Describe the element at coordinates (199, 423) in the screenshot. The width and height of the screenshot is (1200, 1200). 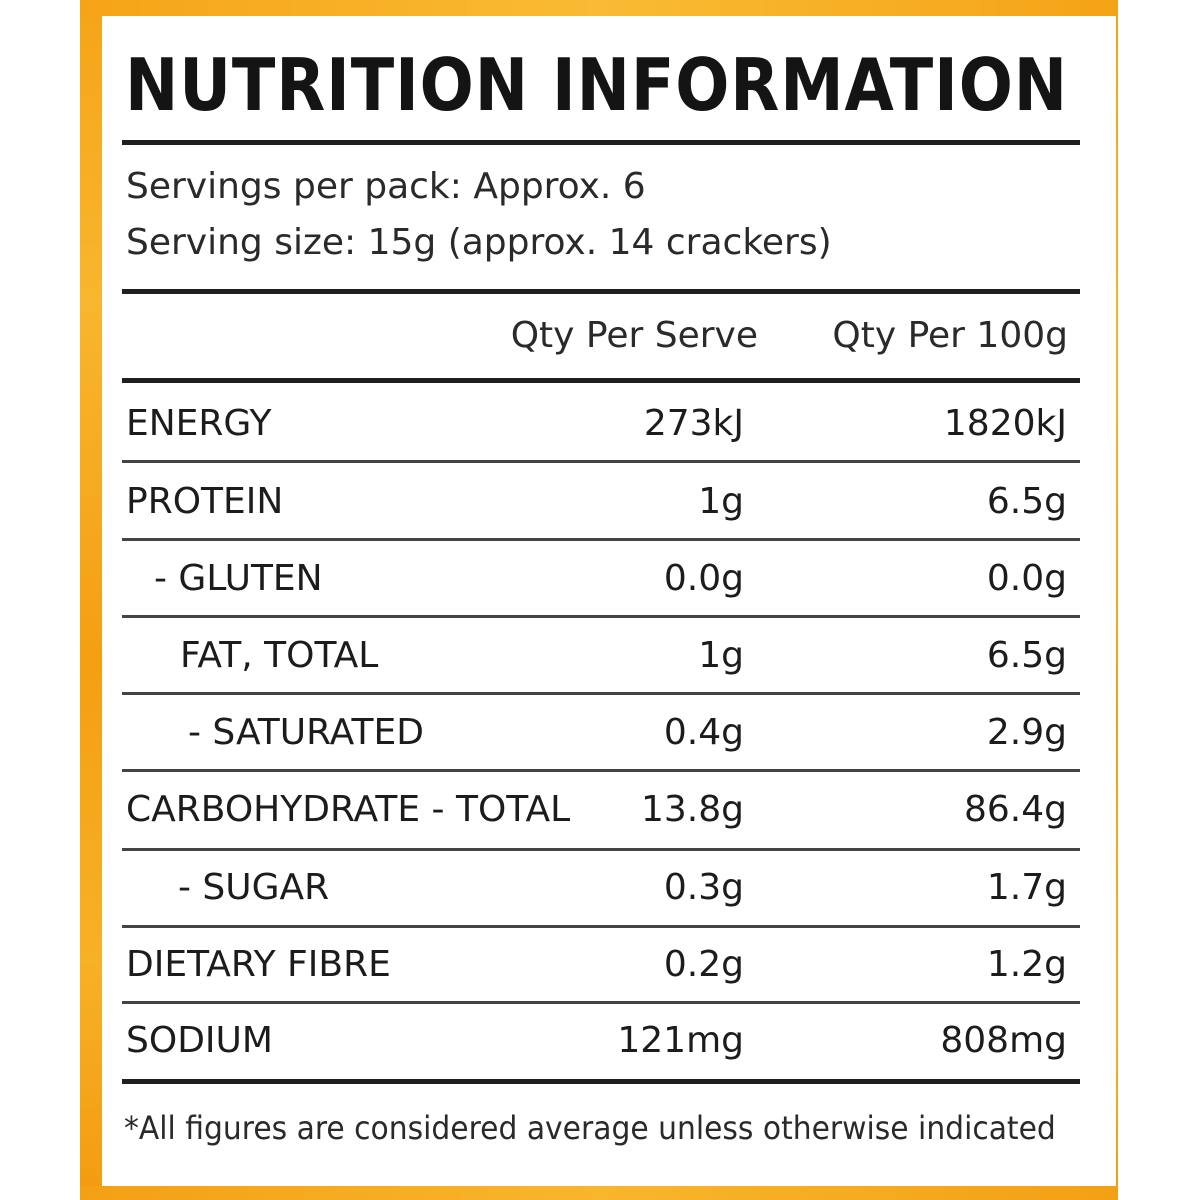
I see `row-label-energy: ENERGY` at that location.